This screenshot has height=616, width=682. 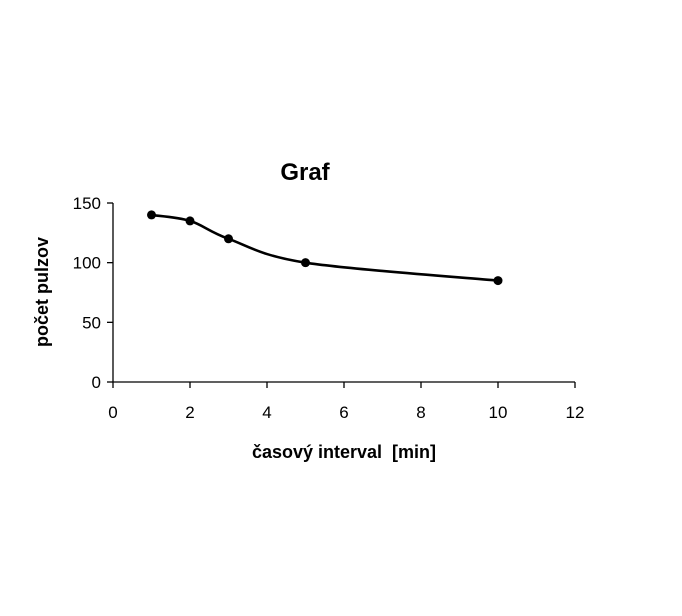 I want to click on y-axis-label: počet pulzov, so click(x=42, y=292).